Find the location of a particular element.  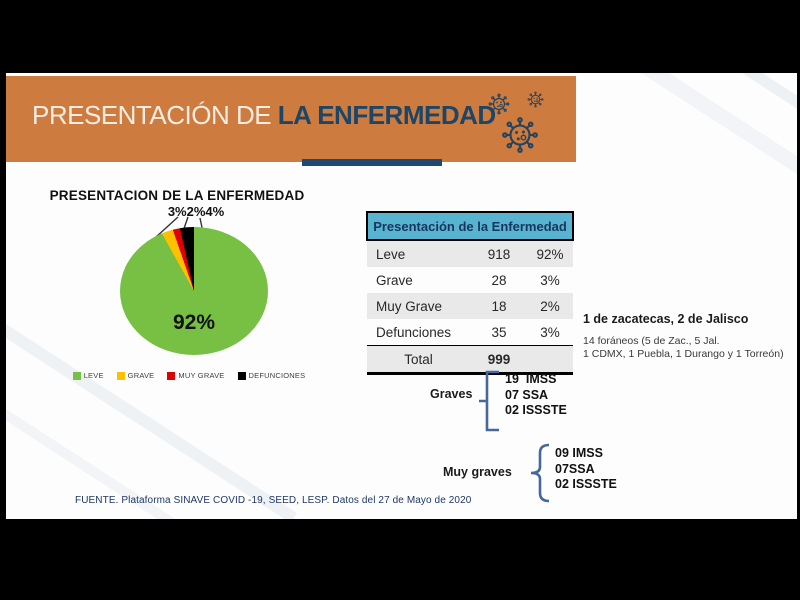

table-total-row: Total 999 is located at coordinates (470, 360).